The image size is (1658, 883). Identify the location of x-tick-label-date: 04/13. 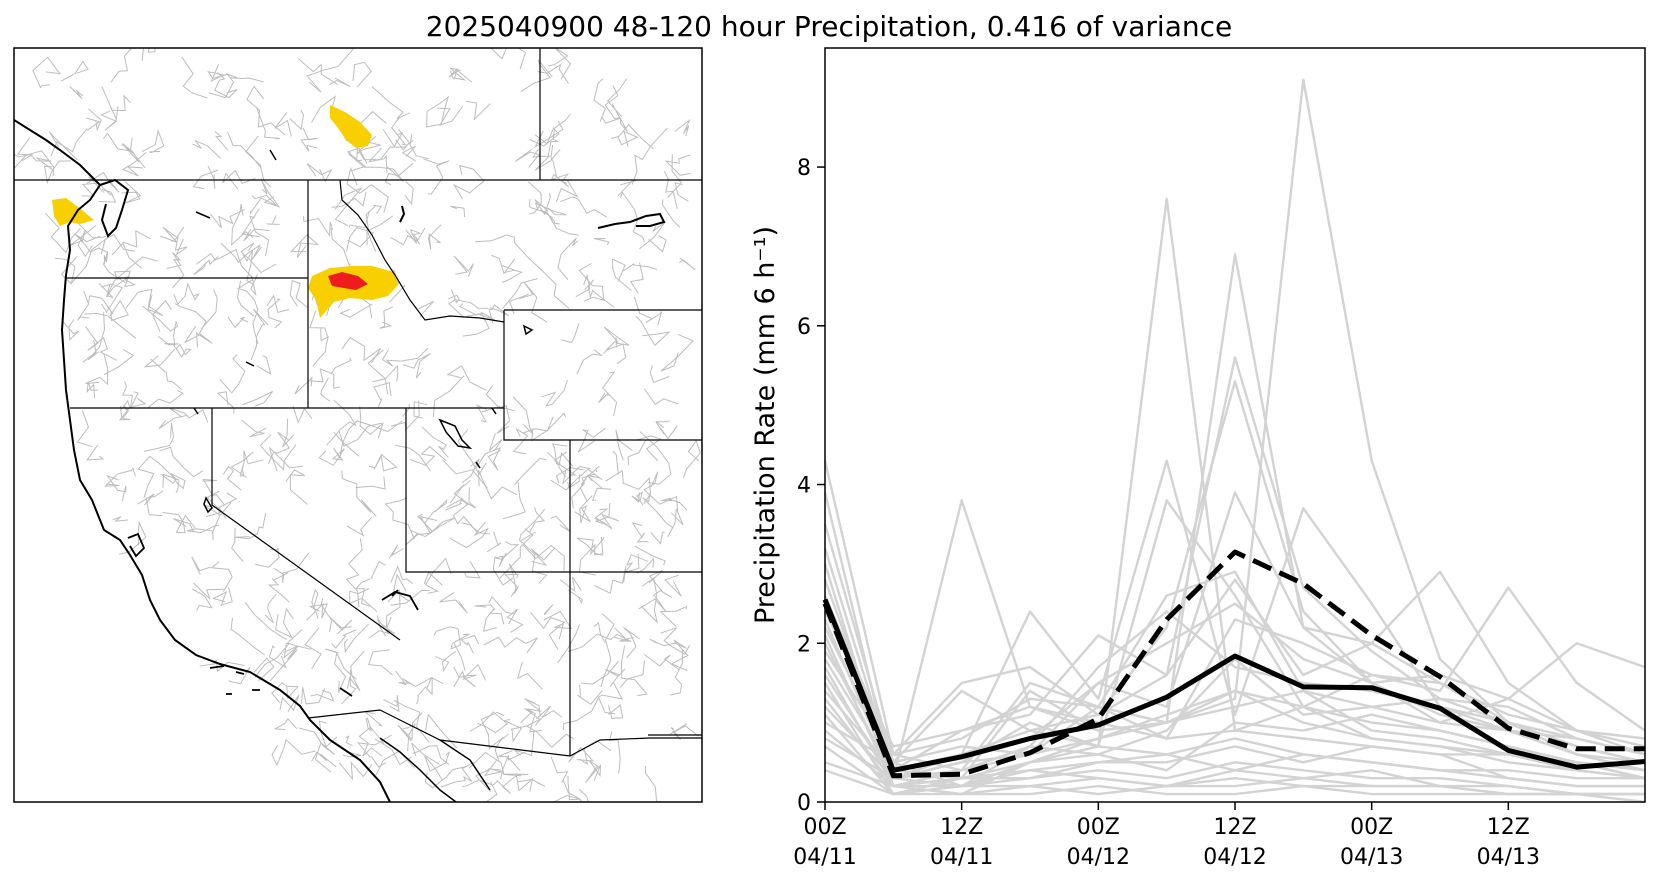
(1371, 857).